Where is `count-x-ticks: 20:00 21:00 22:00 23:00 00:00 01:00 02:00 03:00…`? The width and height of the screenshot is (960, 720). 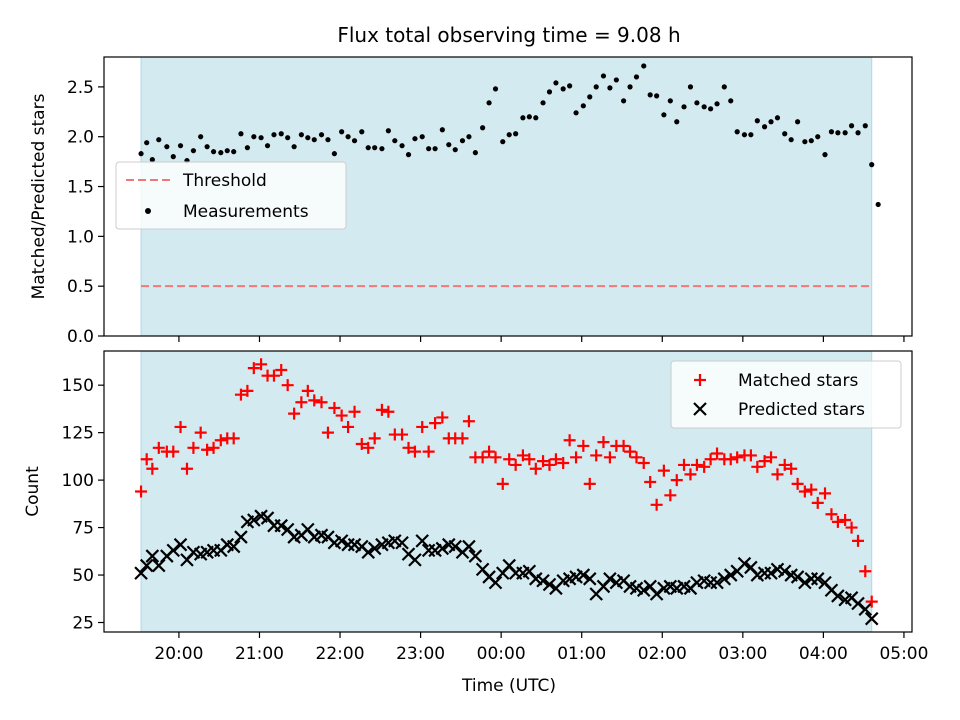
count-x-ticks: 20:00 21:00 22:00 23:00 00:00 01:00 02:00 03:00… is located at coordinates (541, 648).